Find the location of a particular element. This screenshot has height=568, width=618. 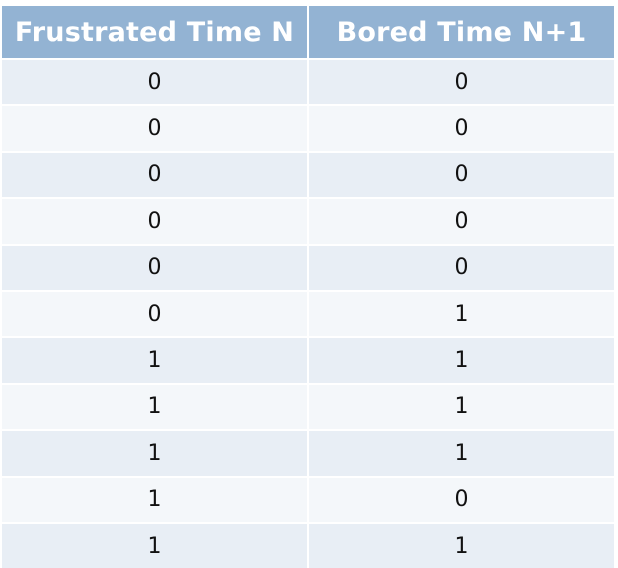

header-frustrated-time-n: Frustrated Time N is located at coordinates (155, 32).